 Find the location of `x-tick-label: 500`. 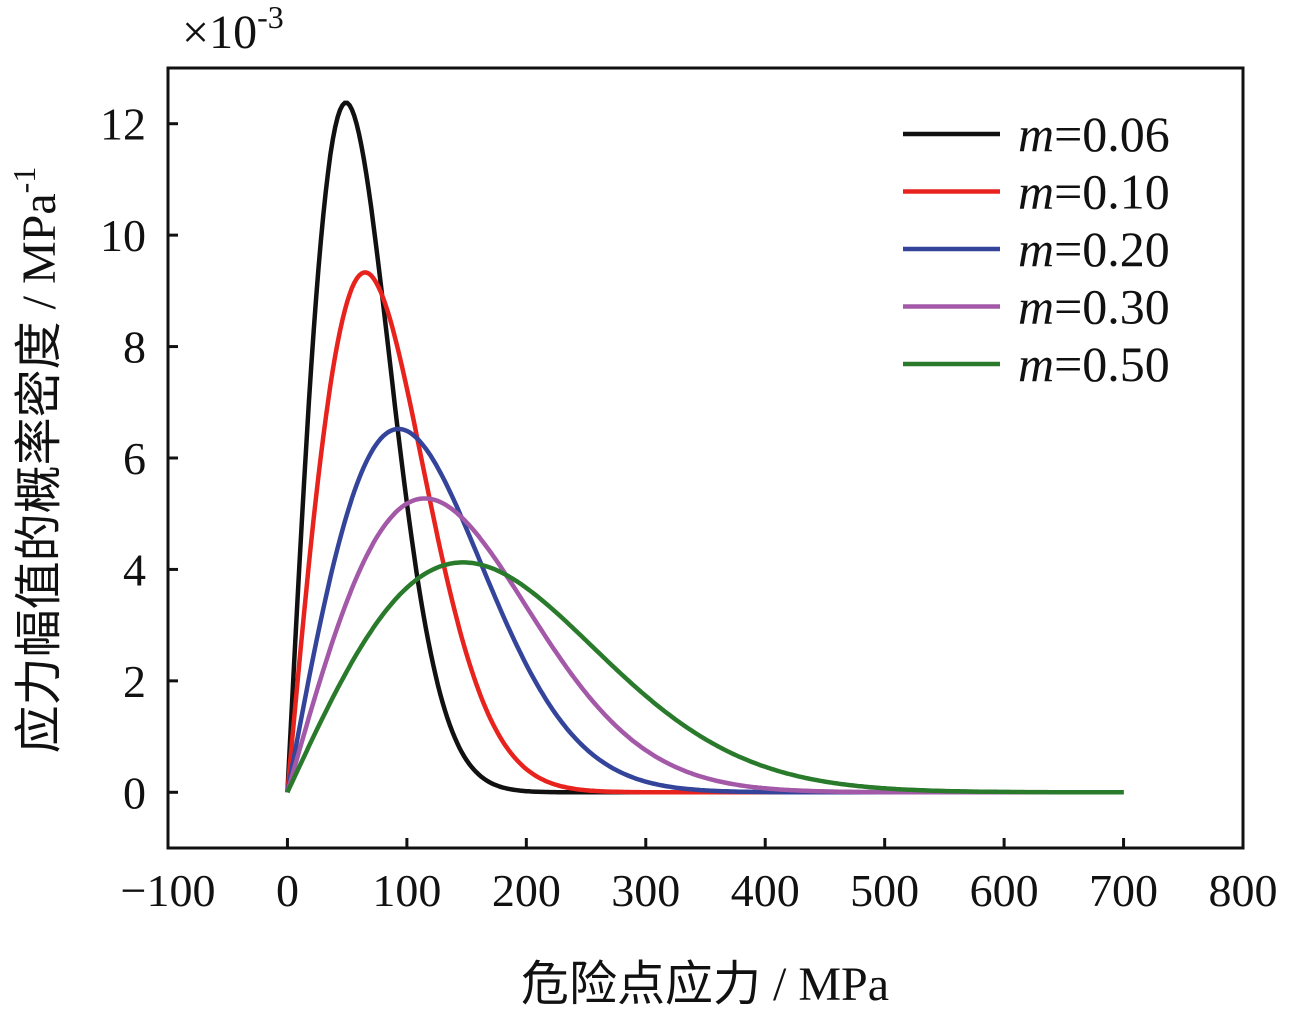

x-tick-label: 500 is located at coordinates (884, 890).